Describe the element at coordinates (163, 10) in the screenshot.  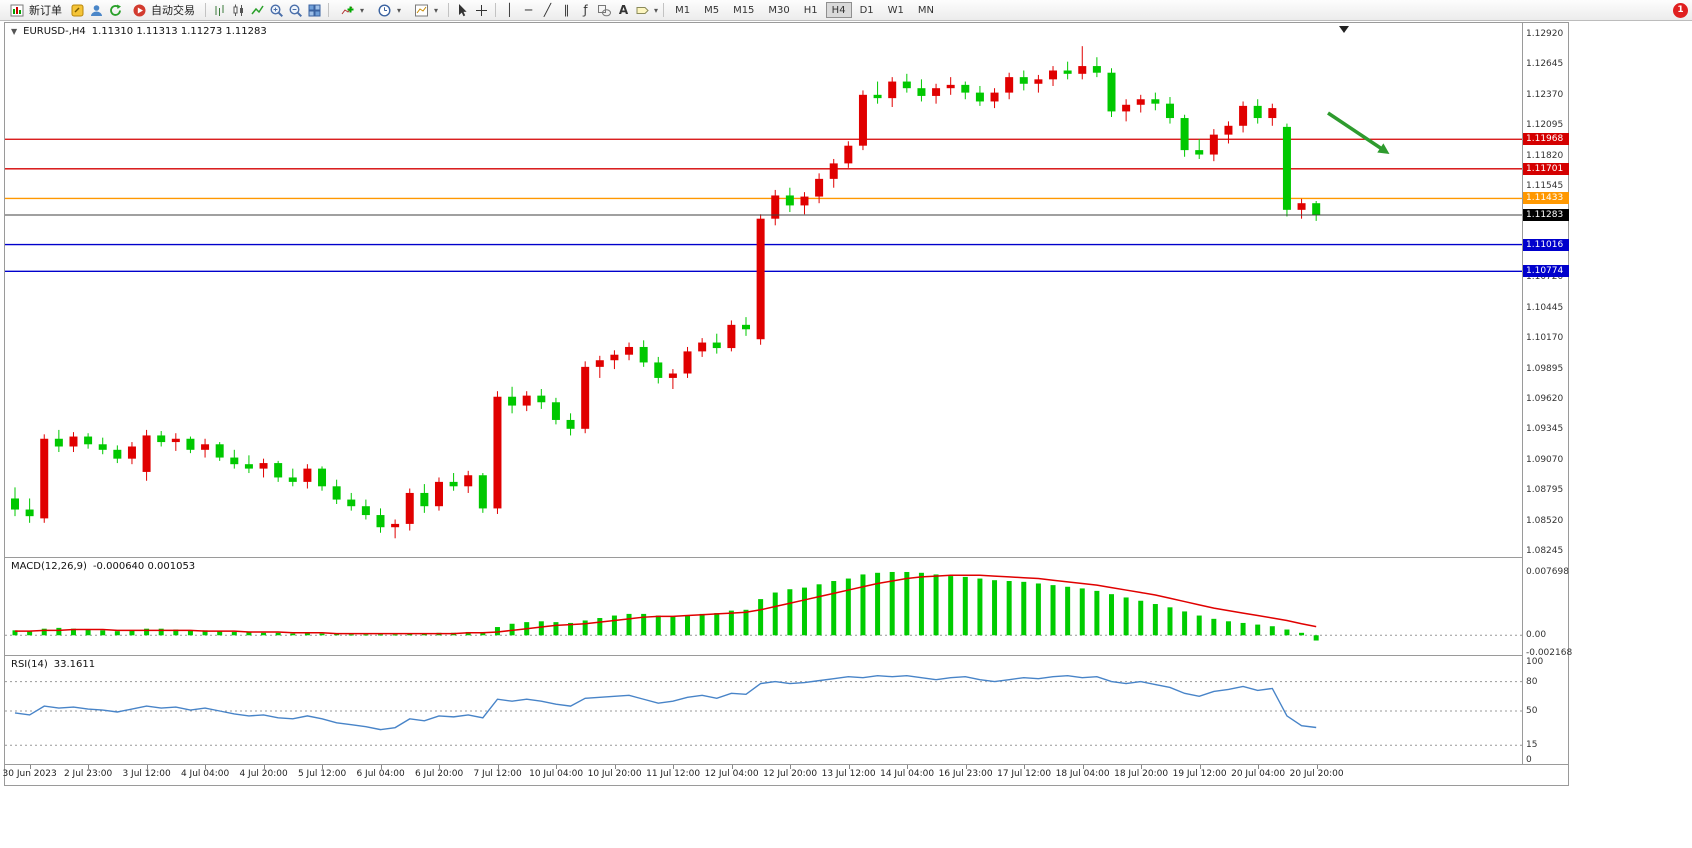
I see `autotrade-button: 自动交易` at that location.